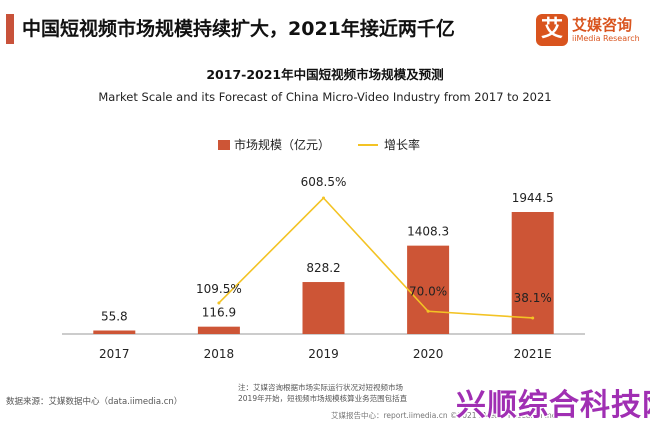 This screenshot has width=650, height=424. What do you see at coordinates (219, 289) in the screenshot?
I see `growth-label-2018: 109.5%` at bounding box center [219, 289].